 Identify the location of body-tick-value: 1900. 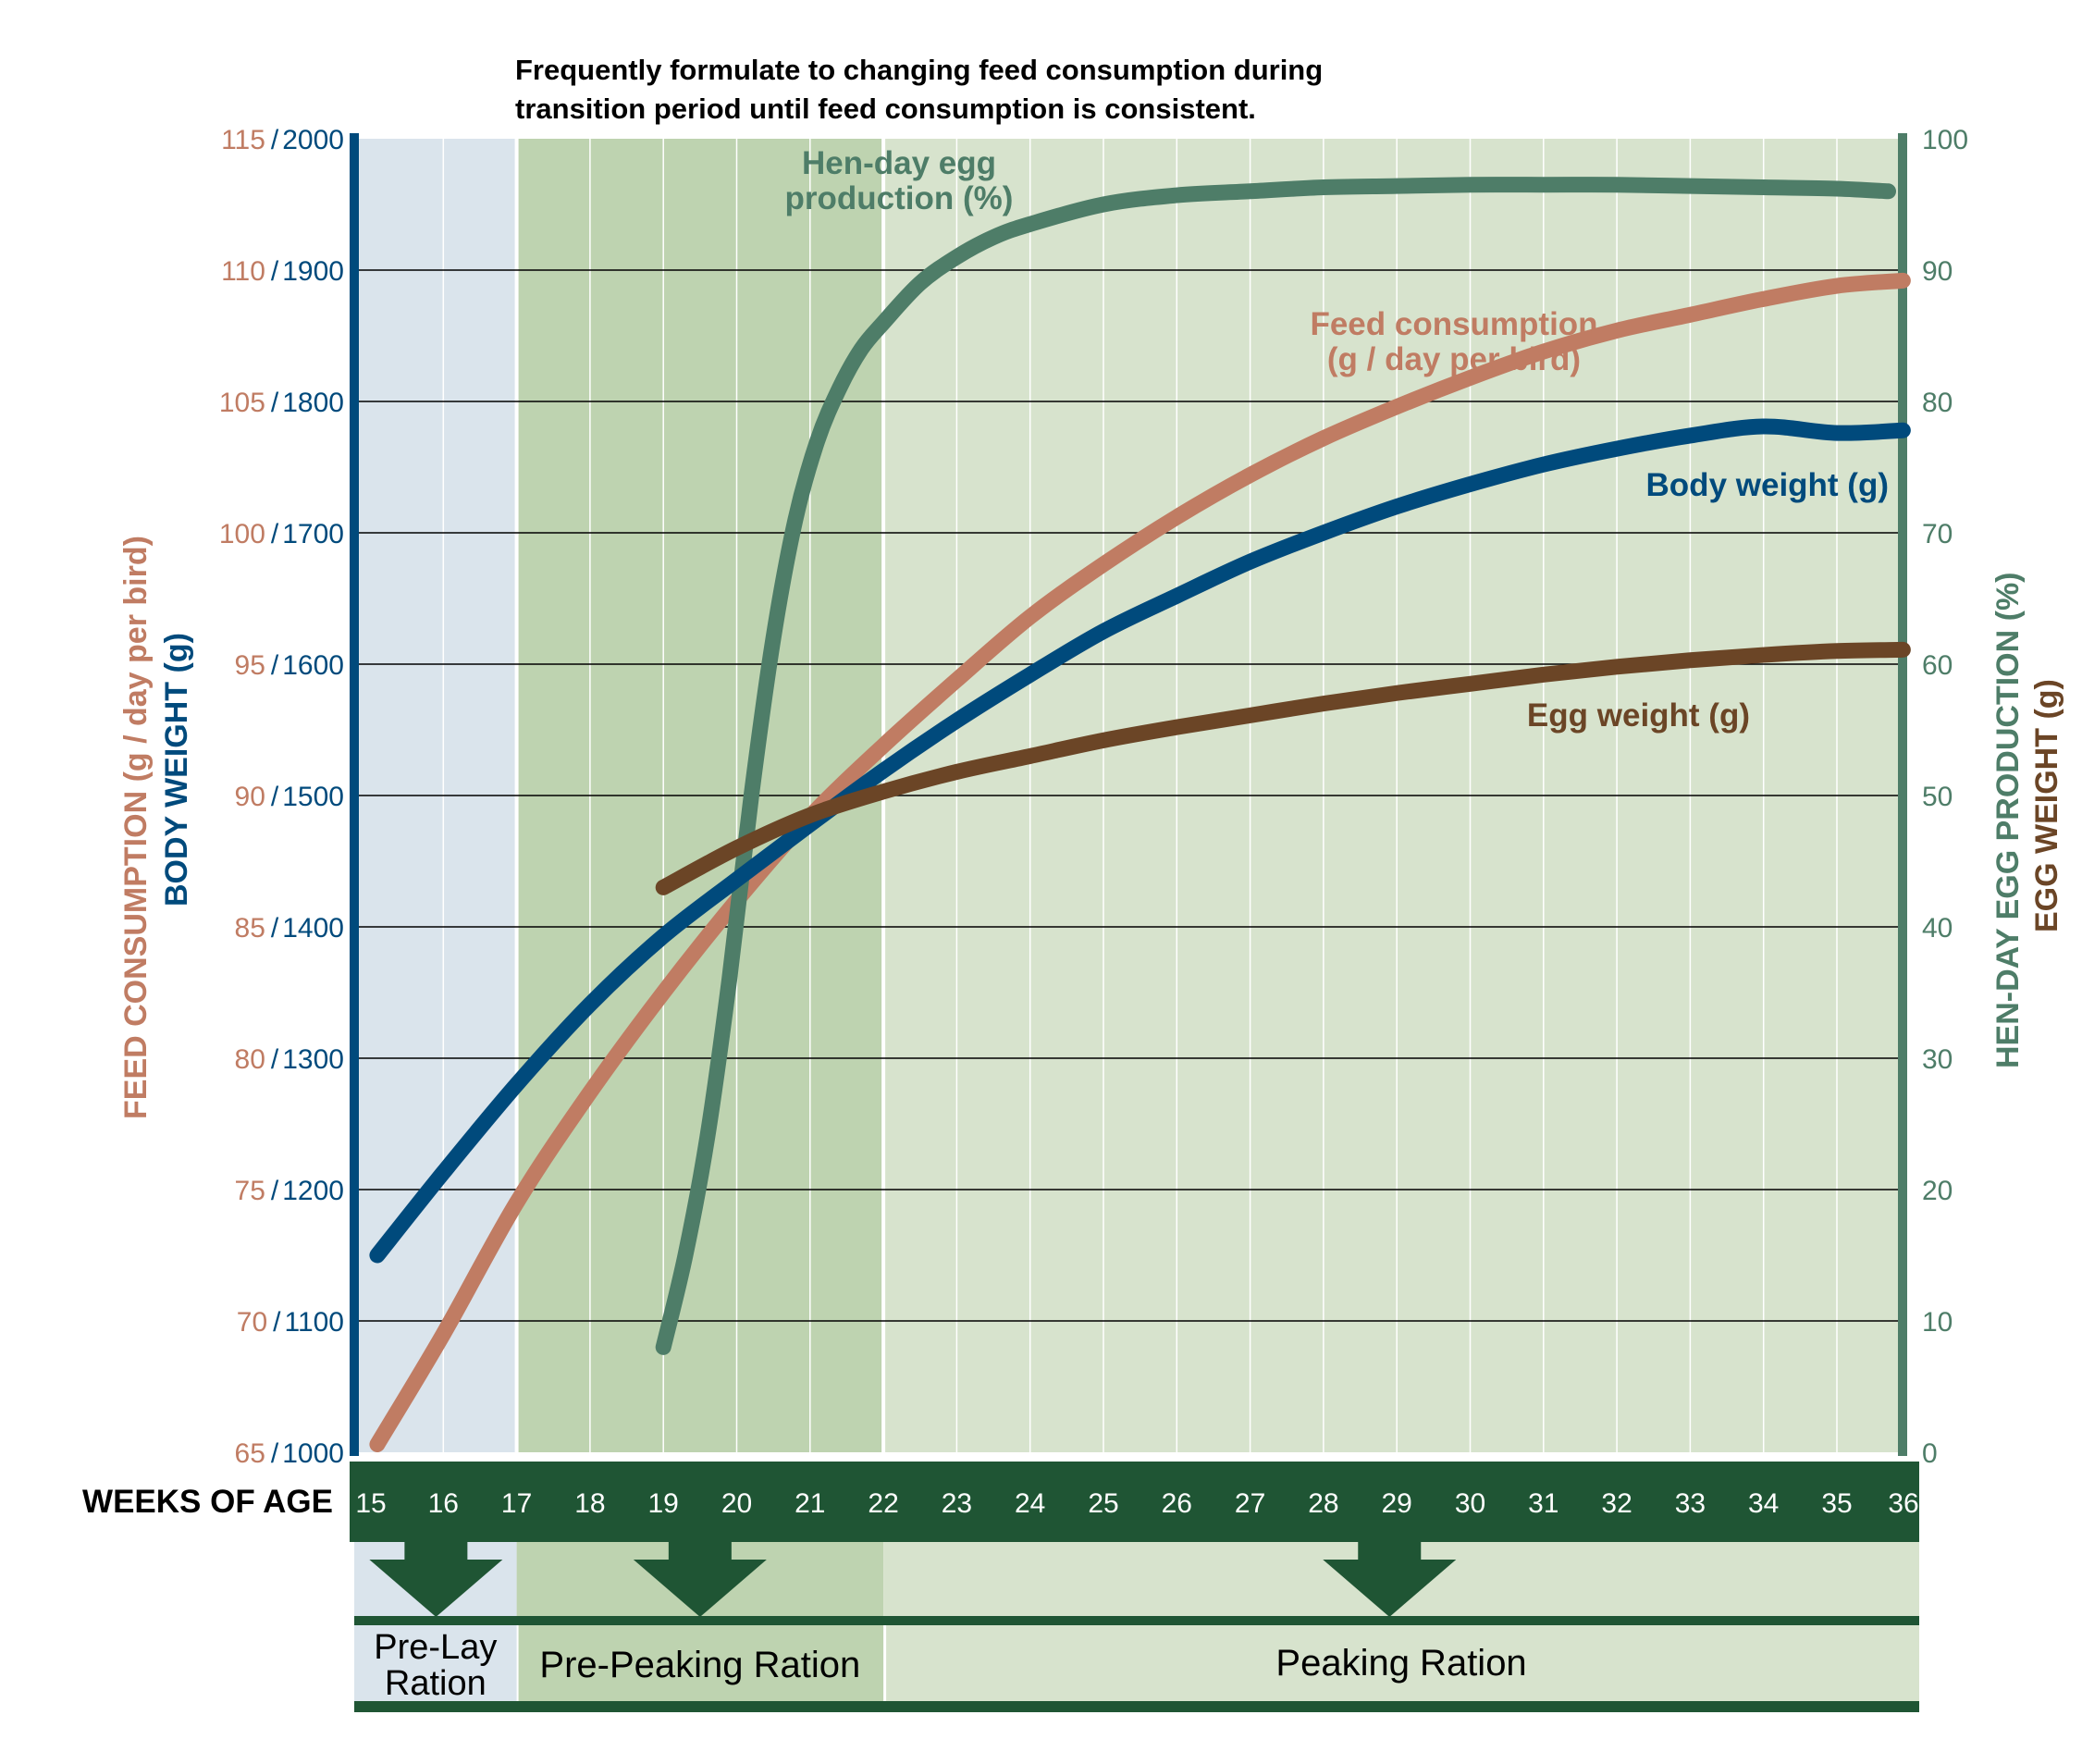
(313, 271).